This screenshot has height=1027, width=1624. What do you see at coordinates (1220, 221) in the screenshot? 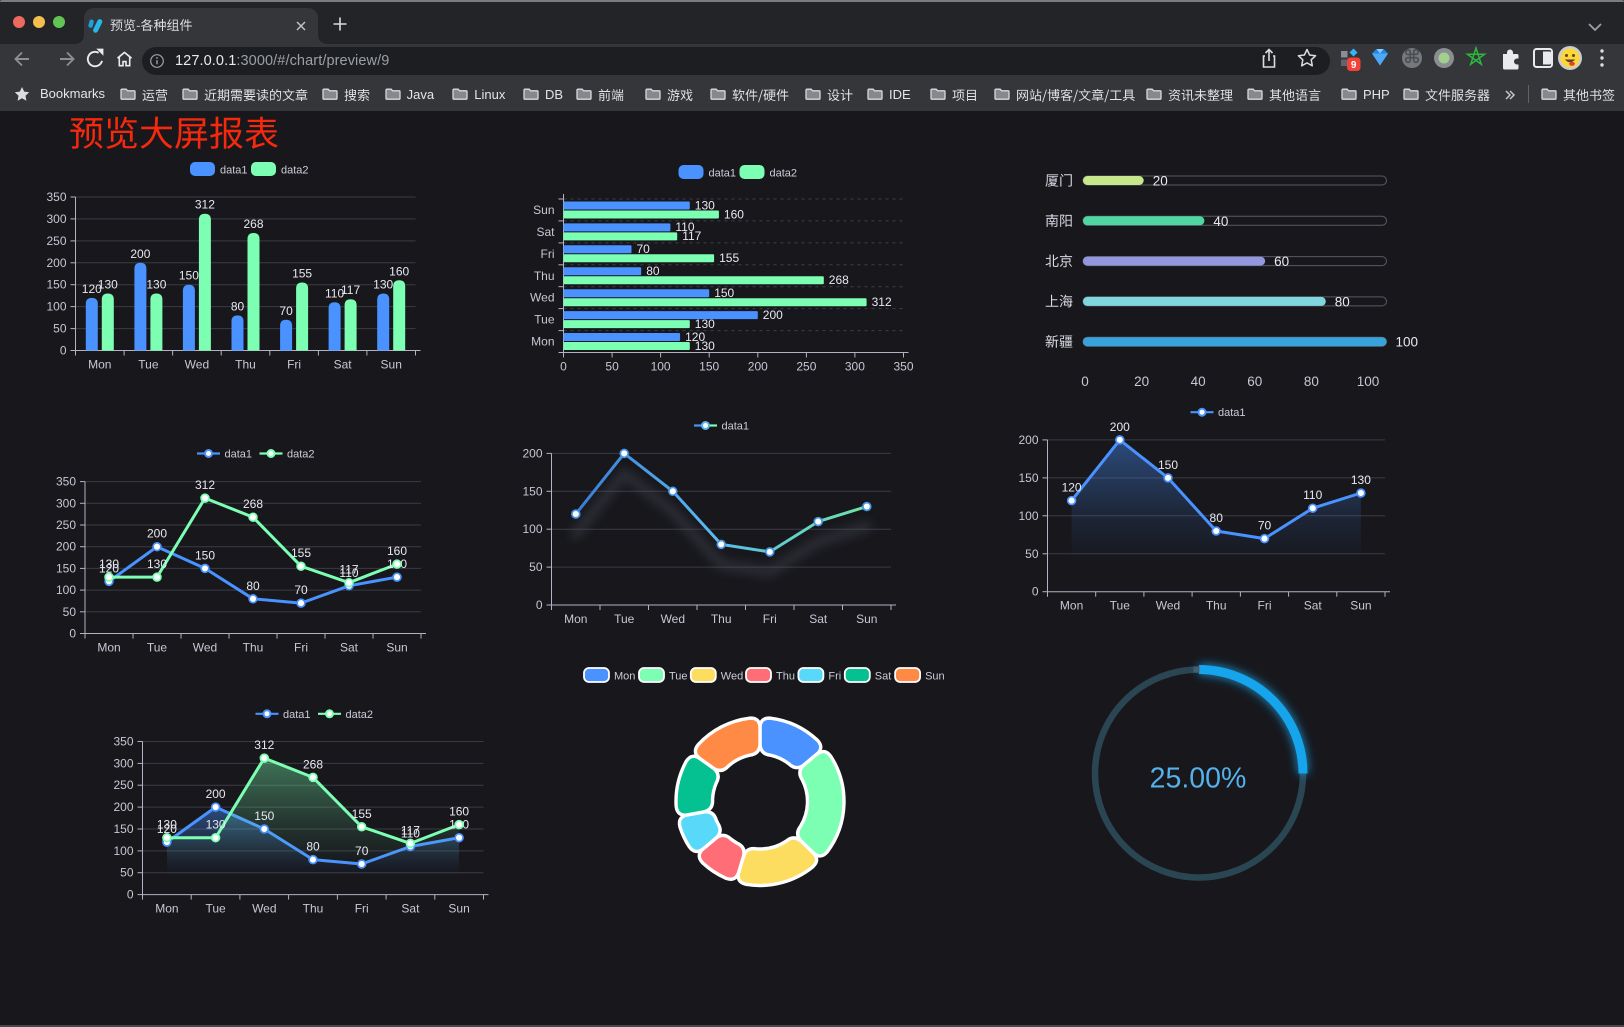
I see `svg-text: 40` at bounding box center [1220, 221].